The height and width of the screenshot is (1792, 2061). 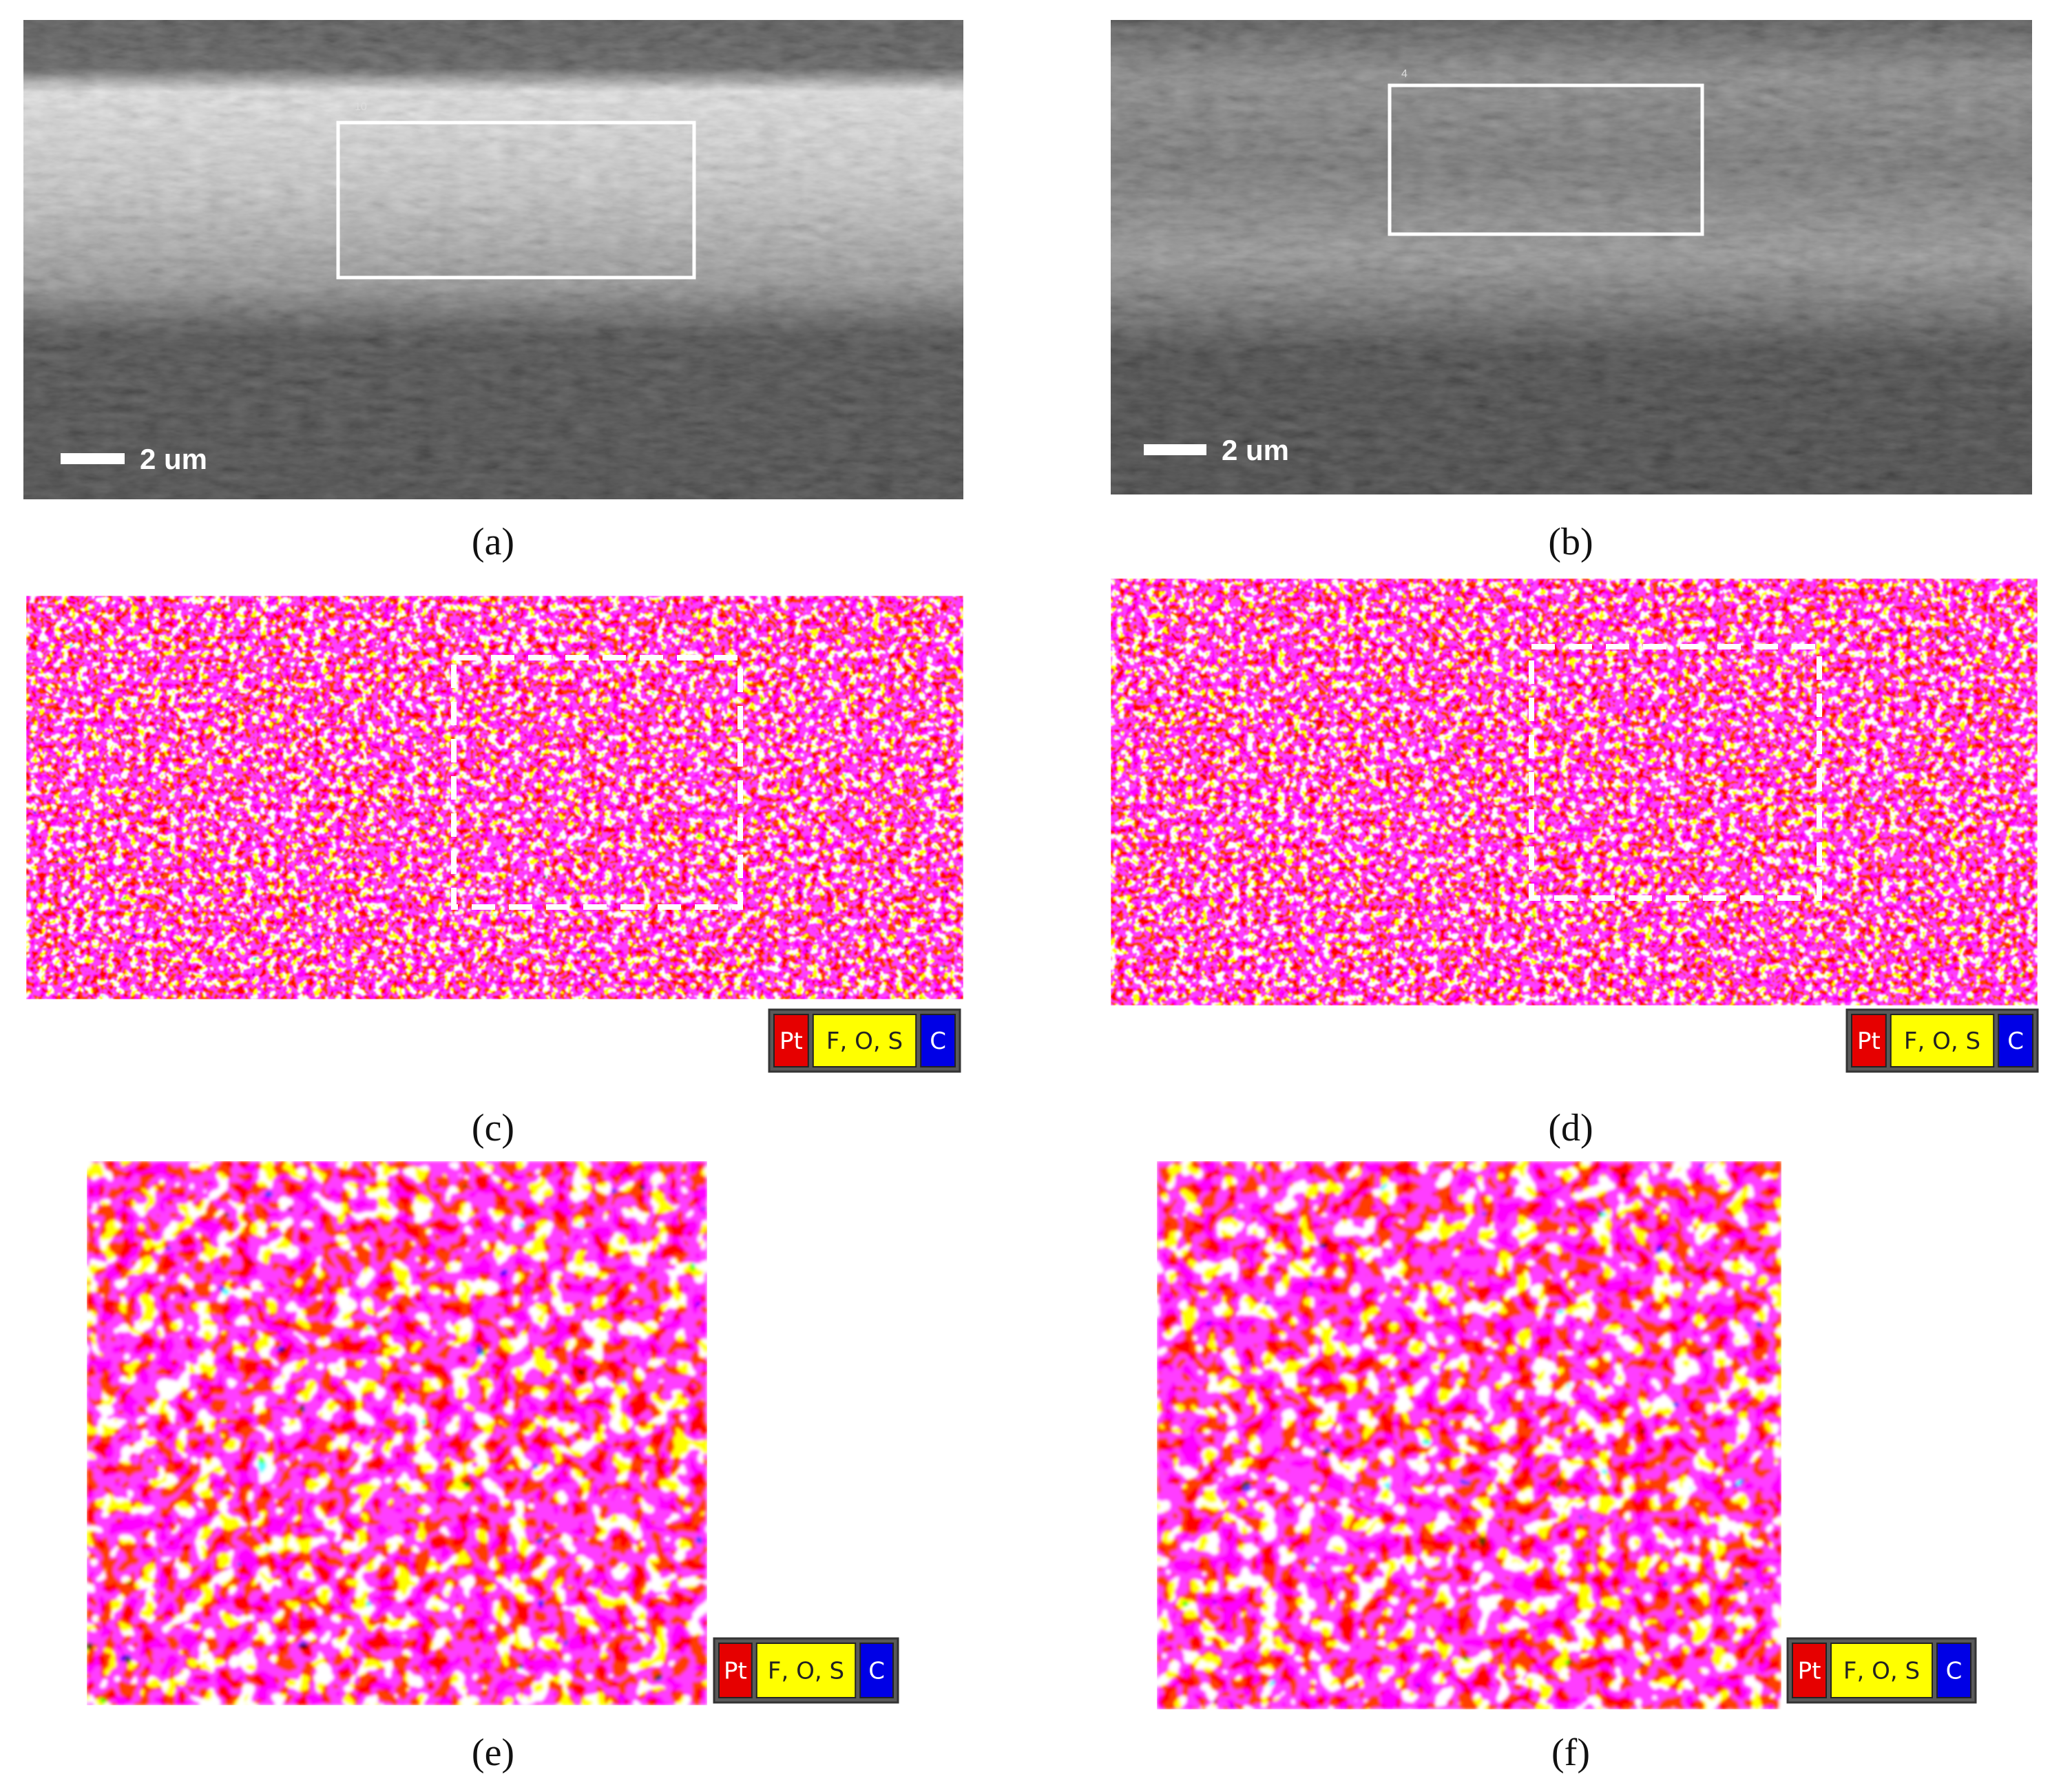 What do you see at coordinates (1571, 1752) in the screenshot?
I see `panel-label: (f)` at bounding box center [1571, 1752].